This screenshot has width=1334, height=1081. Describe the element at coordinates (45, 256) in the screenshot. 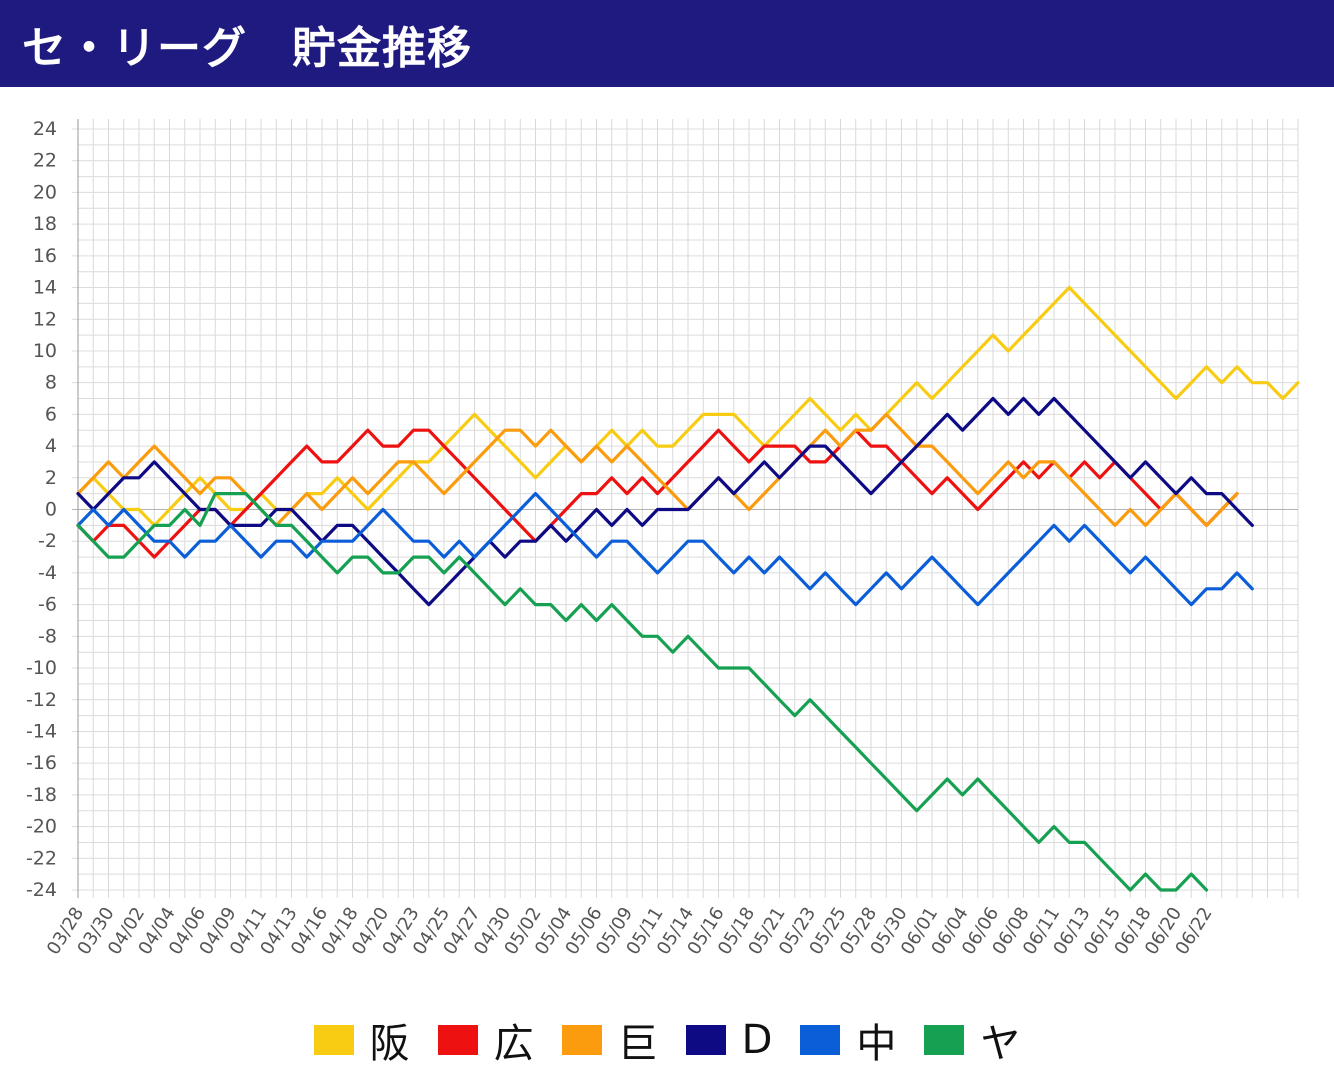

I see `y-tick-label: 16` at that location.